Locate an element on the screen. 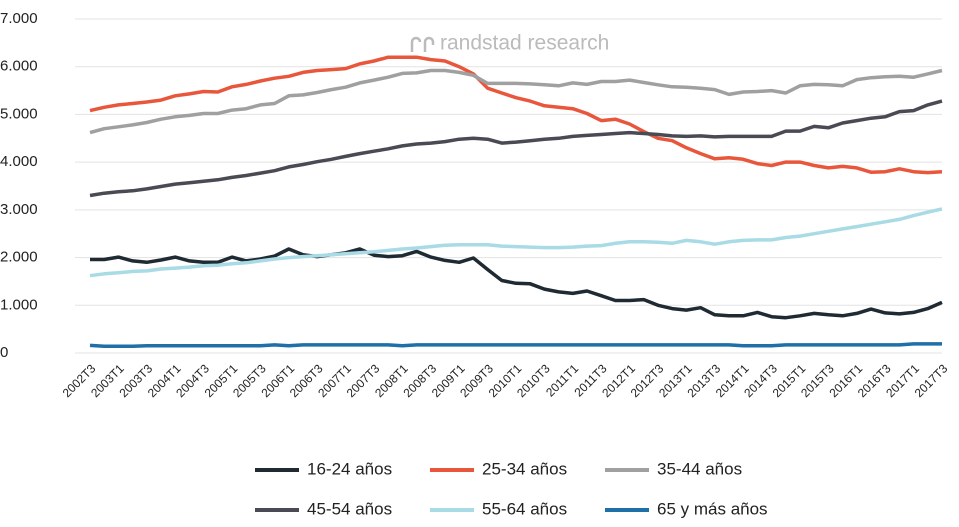 This screenshot has height=527, width=959. y-tick-label: 0 is located at coordinates (4, 352).